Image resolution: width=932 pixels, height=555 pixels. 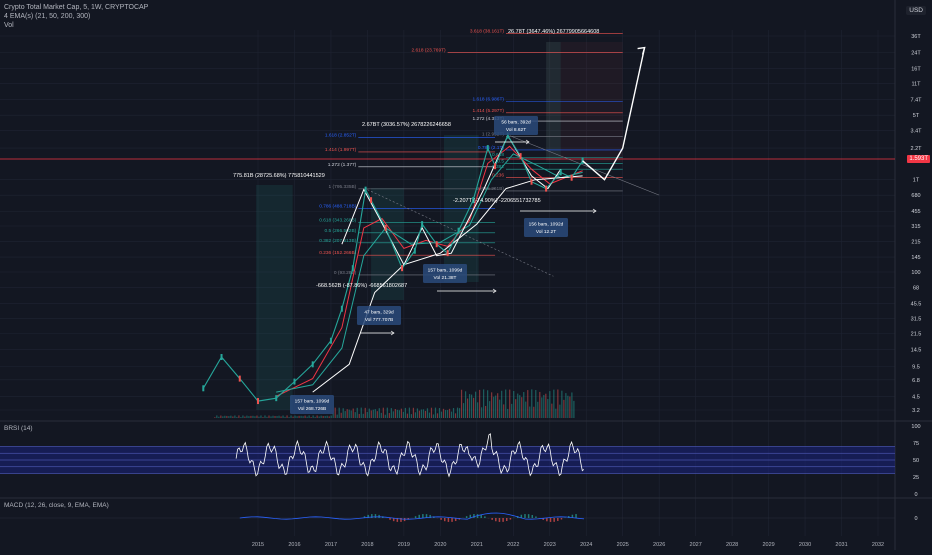 What do you see at coordinates (312, 409) in the screenshot?
I see `bars-box-1-line2: Vol 268.726B` at bounding box center [312, 409].